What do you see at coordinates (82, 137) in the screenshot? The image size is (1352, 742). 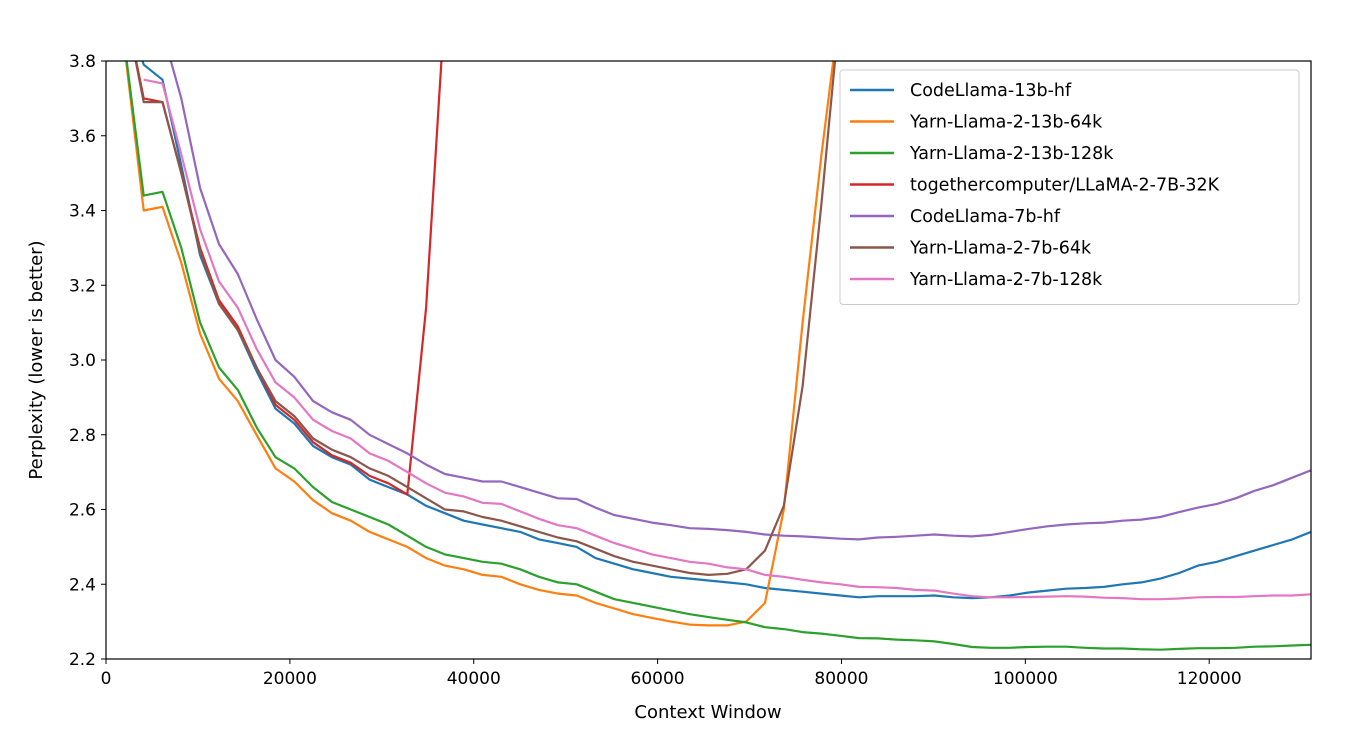 I see `y-tick-label: 3.6` at bounding box center [82, 137].